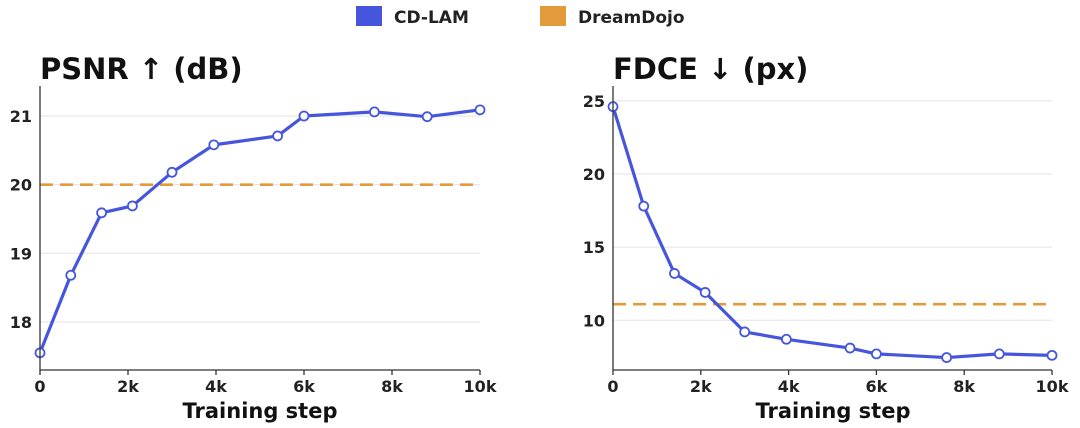  What do you see at coordinates (1052, 386) in the screenshot?
I see `fdce-x-tick-label: 10k` at bounding box center [1052, 386].